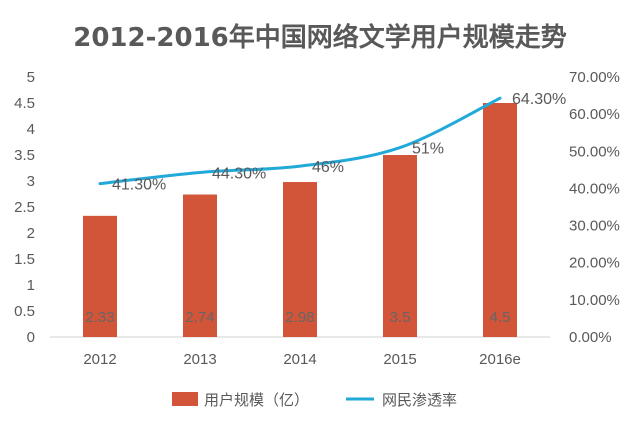 The height and width of the screenshot is (425, 640). Describe the element at coordinates (185, 399) in the screenshot. I see `legend-bar-swatch` at that location.